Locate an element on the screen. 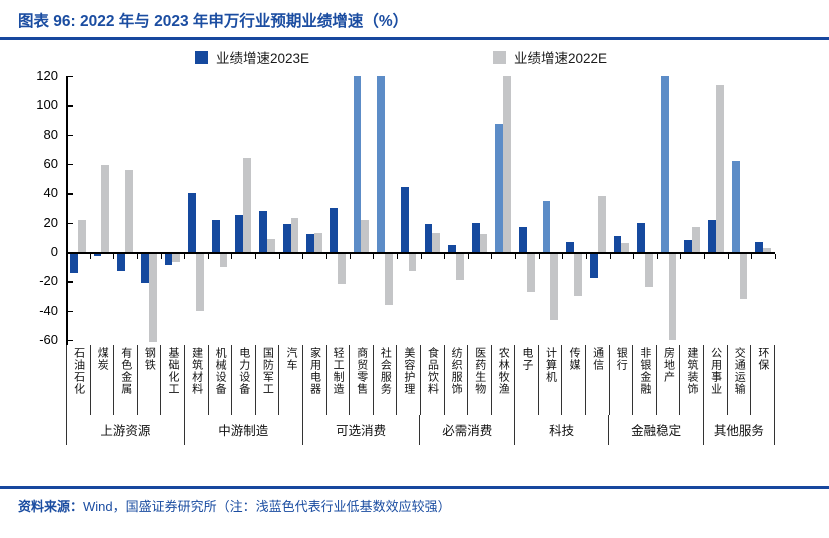 This screenshot has height=538, width=829. y-axis-tick-label: 20 is located at coordinates (50, 222).